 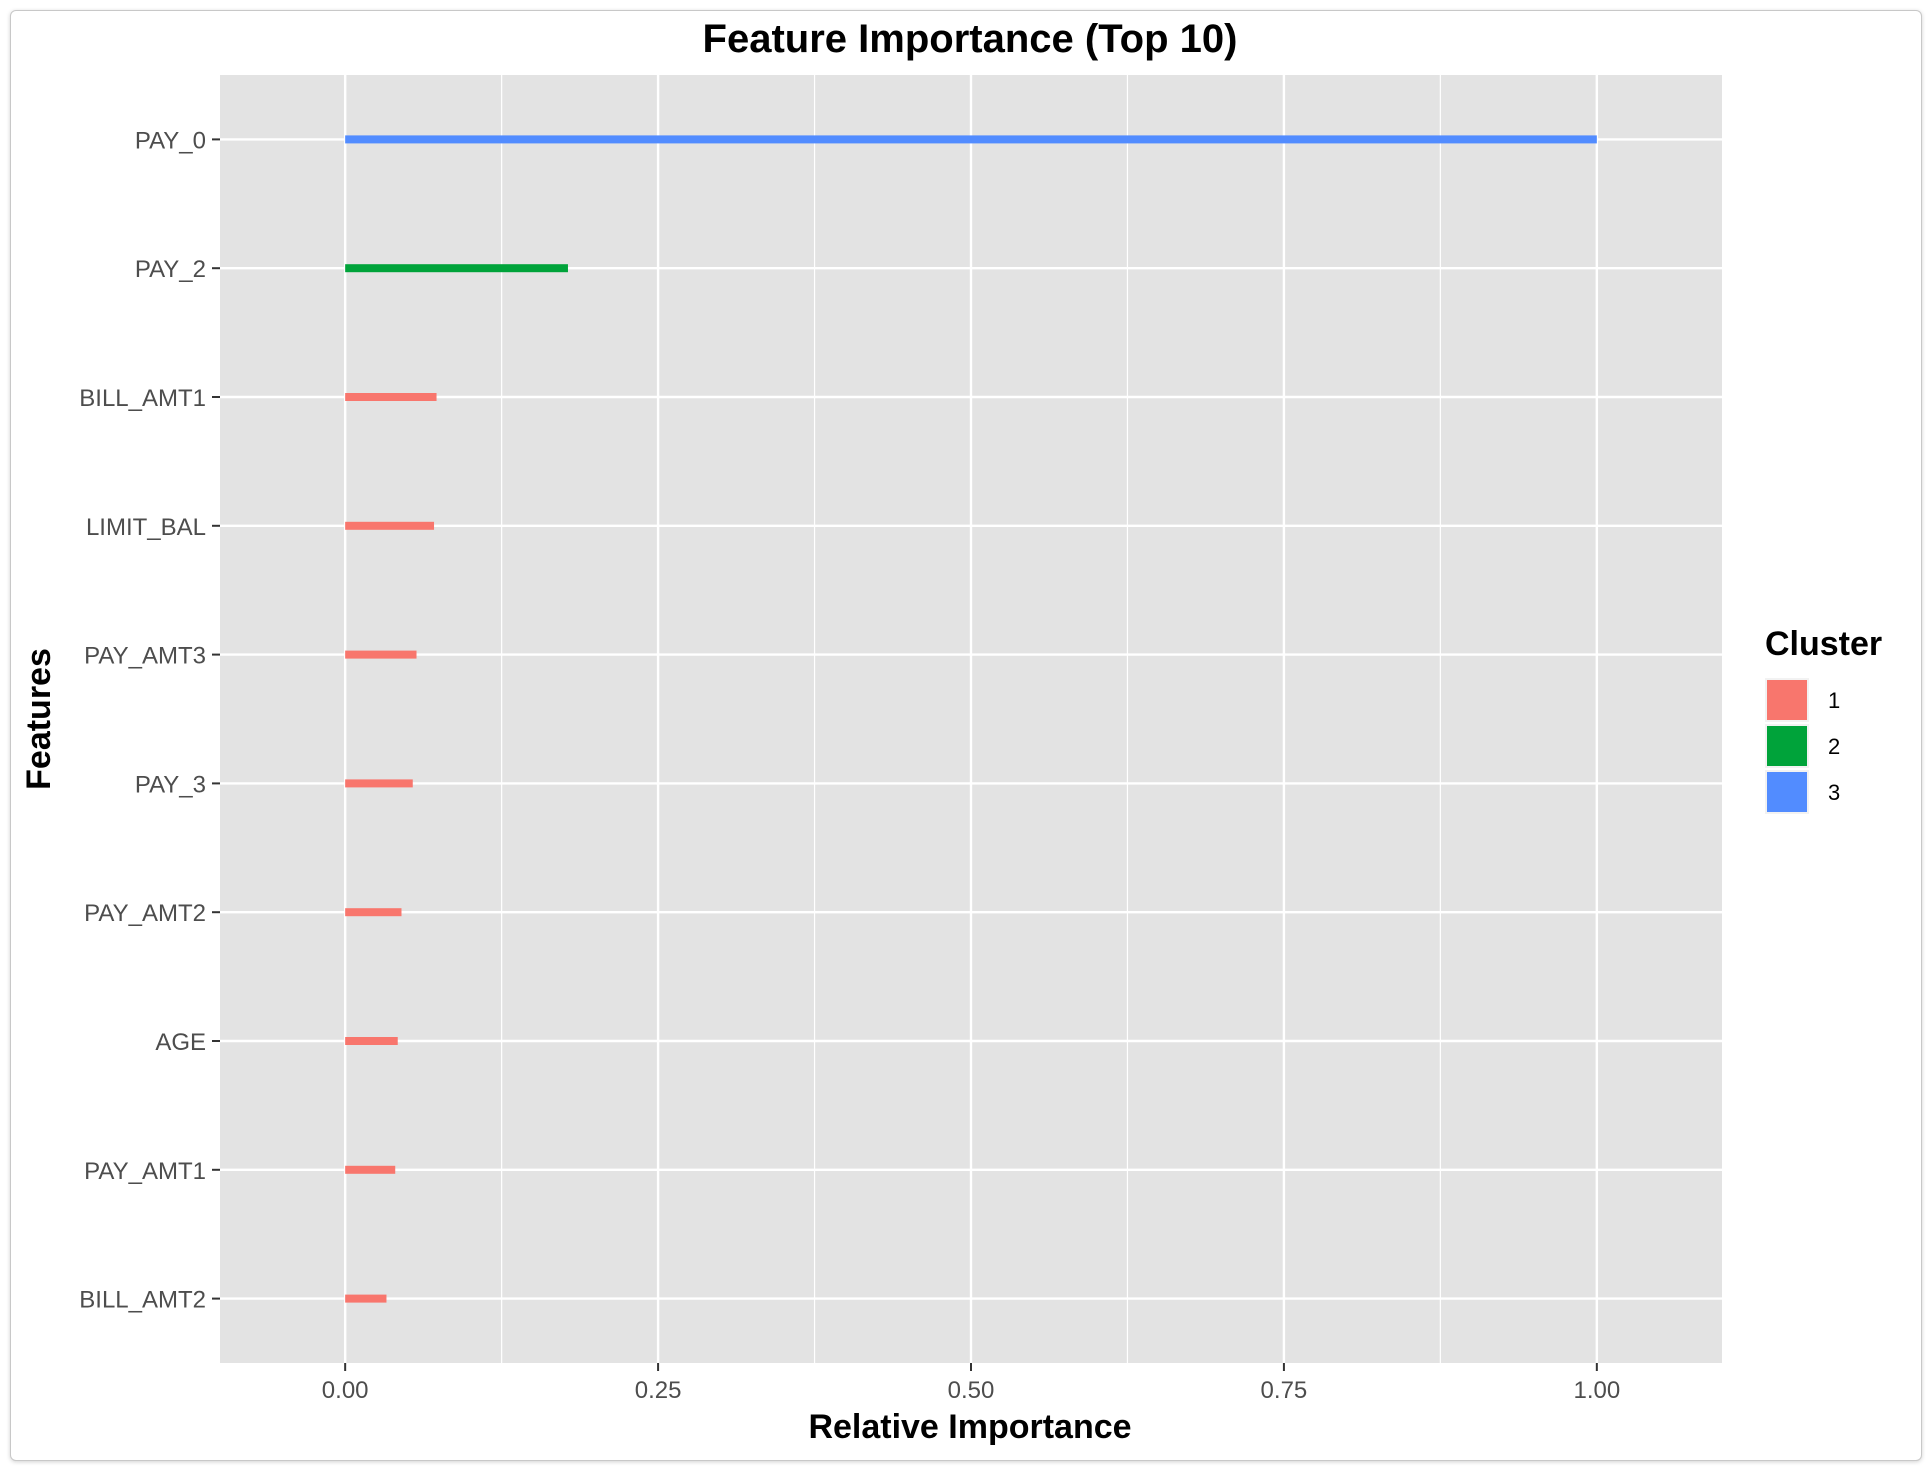 I want to click on bar-pay-amt2, so click(x=373, y=912).